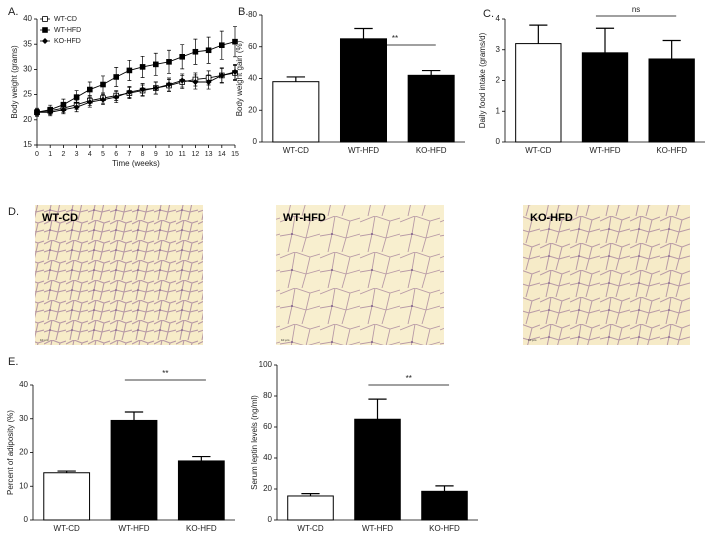  What do you see at coordinates (498, 110) in the screenshot?
I see `y-tick-label: 1` at bounding box center [498, 110].